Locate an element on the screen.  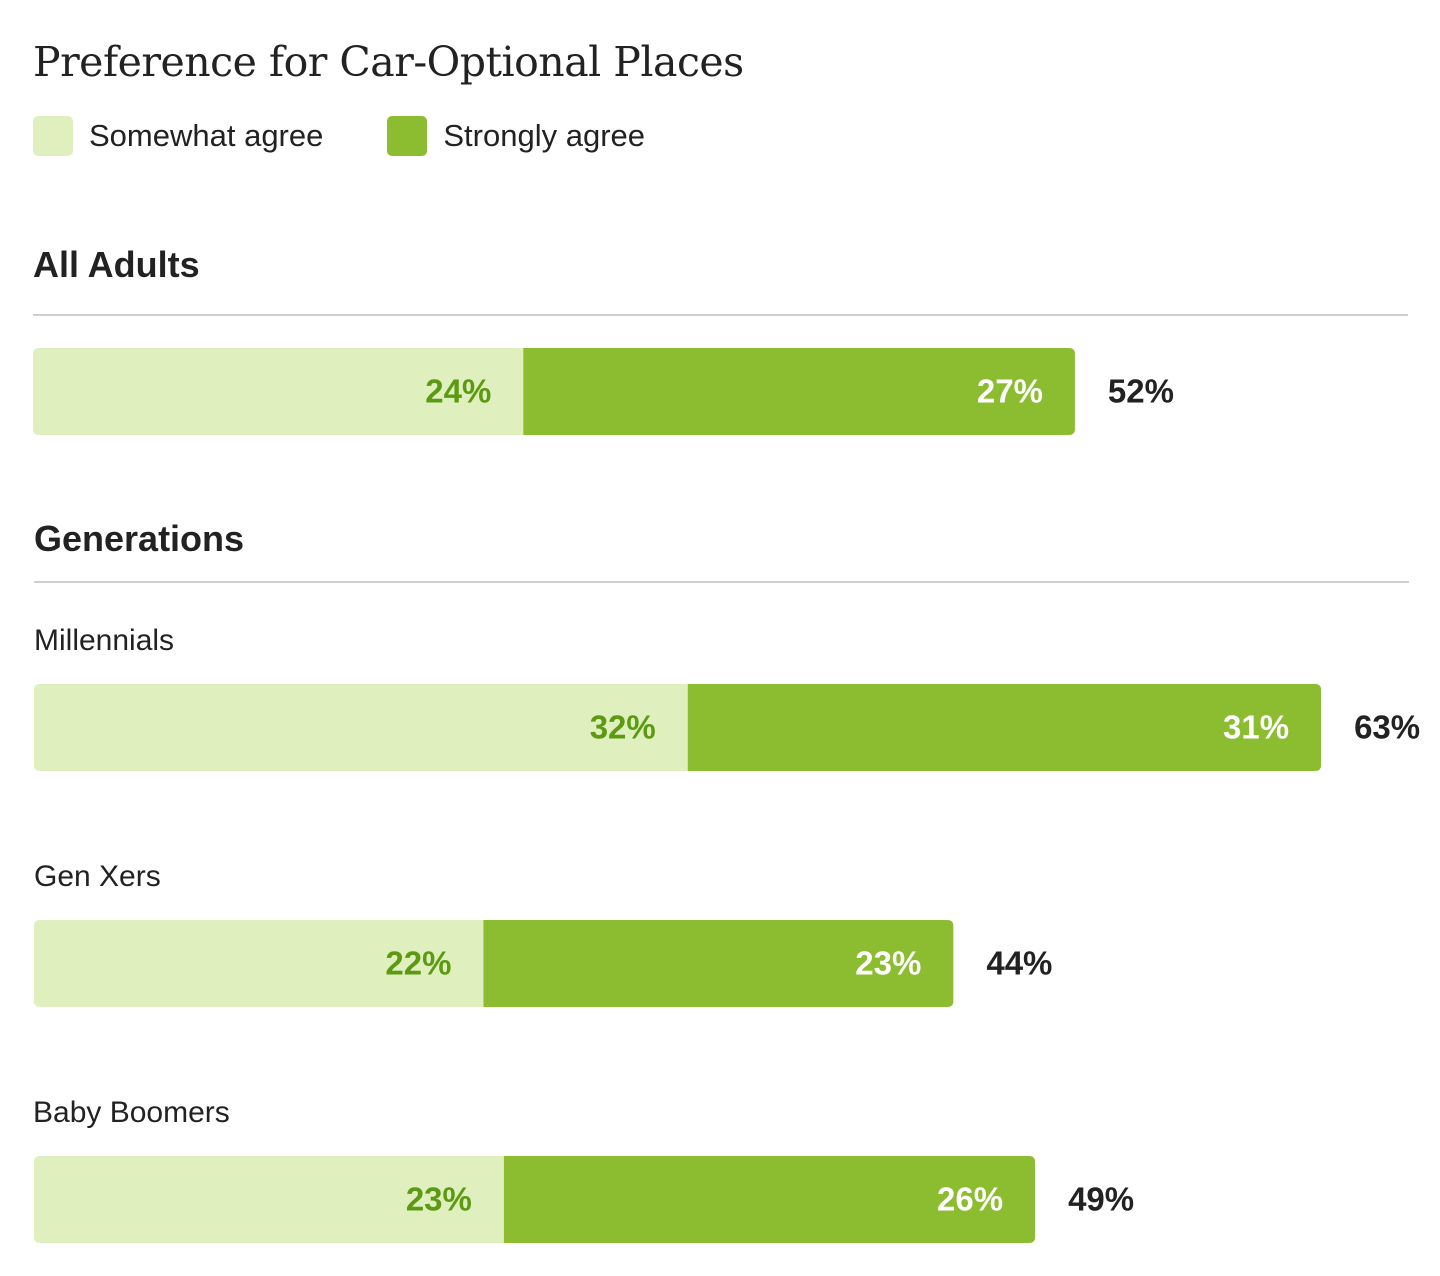
group-label-baby-boomers: Baby Boomers is located at coordinates (131, 1112).